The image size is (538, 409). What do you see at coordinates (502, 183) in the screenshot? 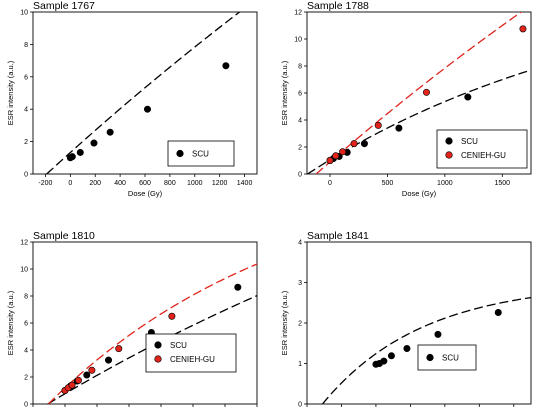
I see `x-tick-label: 1500` at bounding box center [502, 183].